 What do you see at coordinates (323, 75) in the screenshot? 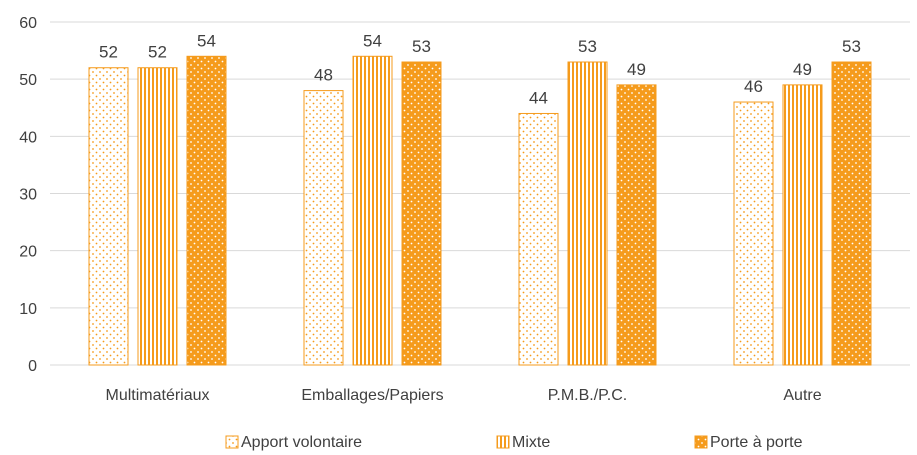
I see `data-label: 48` at bounding box center [323, 75].